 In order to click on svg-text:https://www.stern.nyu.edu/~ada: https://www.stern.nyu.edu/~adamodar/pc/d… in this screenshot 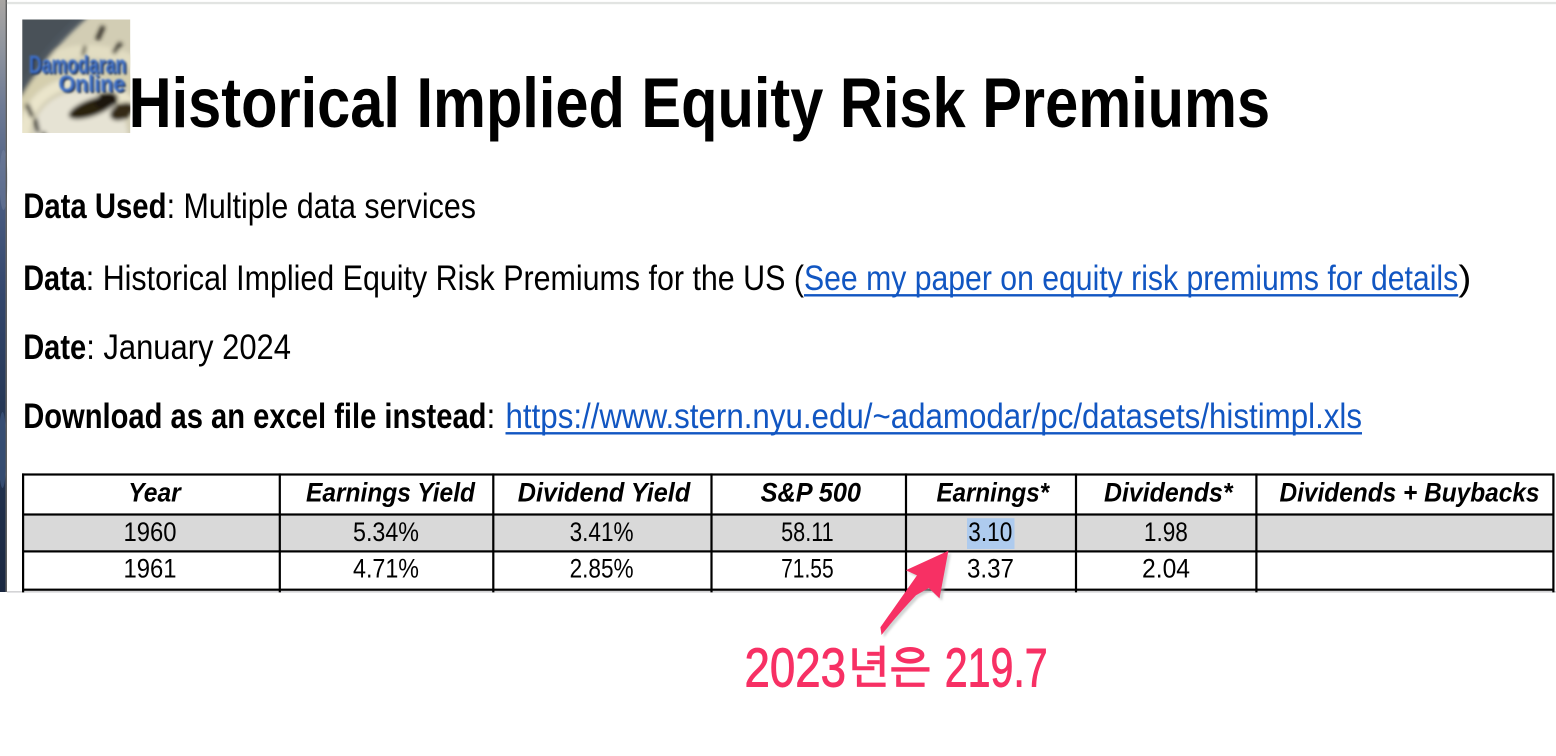, I will do `click(934, 416)`.